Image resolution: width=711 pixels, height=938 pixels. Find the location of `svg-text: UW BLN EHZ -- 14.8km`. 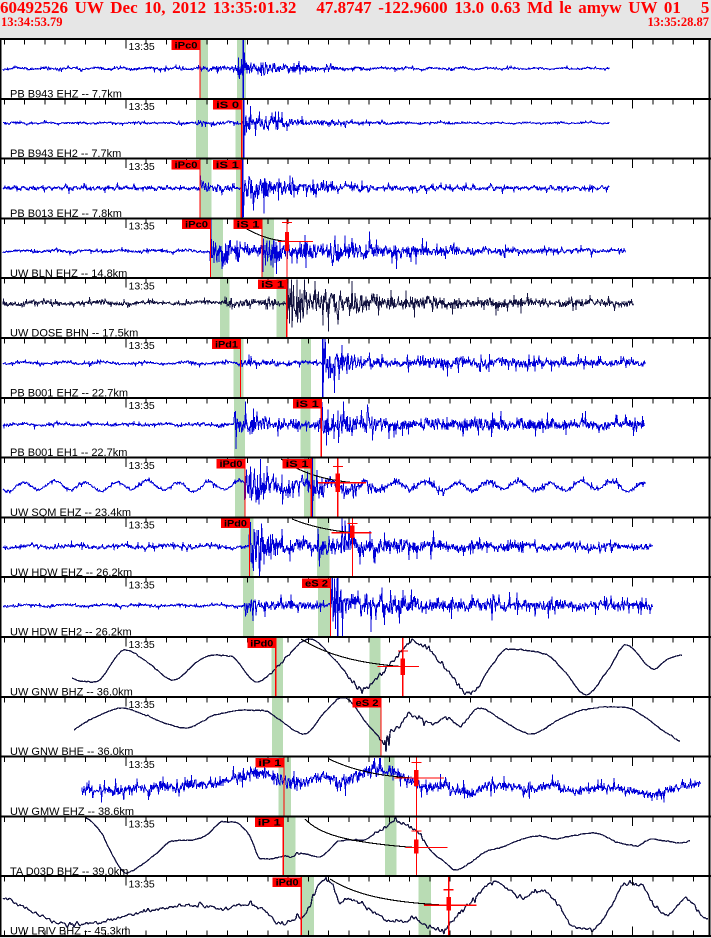

svg-text: UW BLN EHZ -- 14.8km is located at coordinates (68, 274).